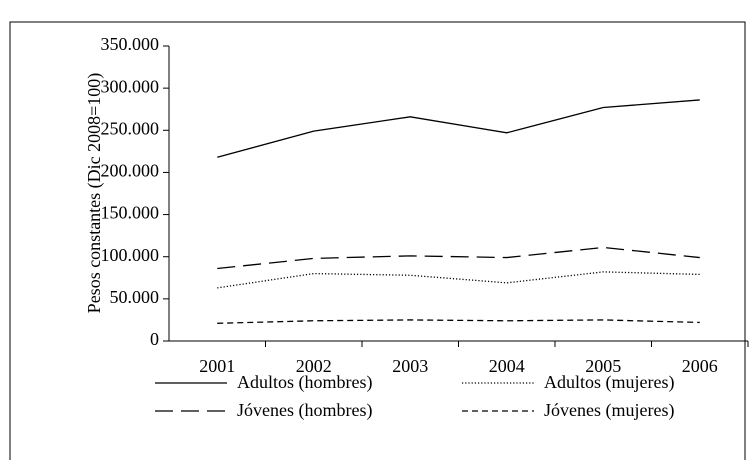 The height and width of the screenshot is (460, 756). I want to click on legend-label: Adultos (hombres), so click(304, 382).